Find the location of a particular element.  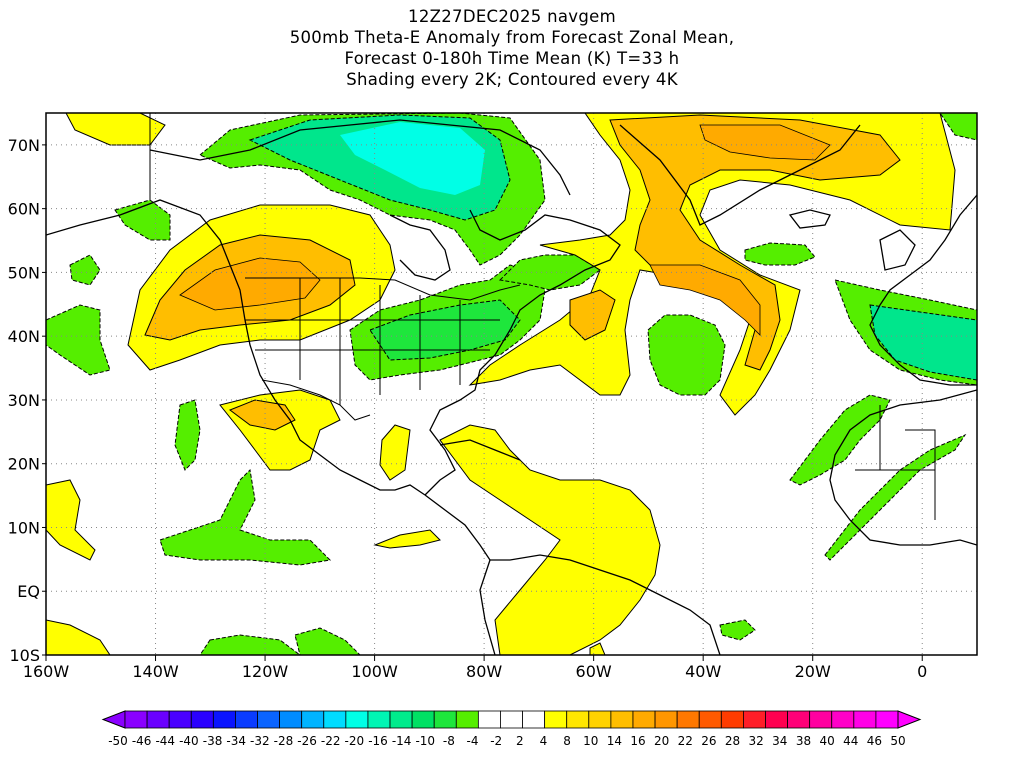

title-line-3: Forecast 0-180h Time Mean (K) T=33 h is located at coordinates (512, 58).